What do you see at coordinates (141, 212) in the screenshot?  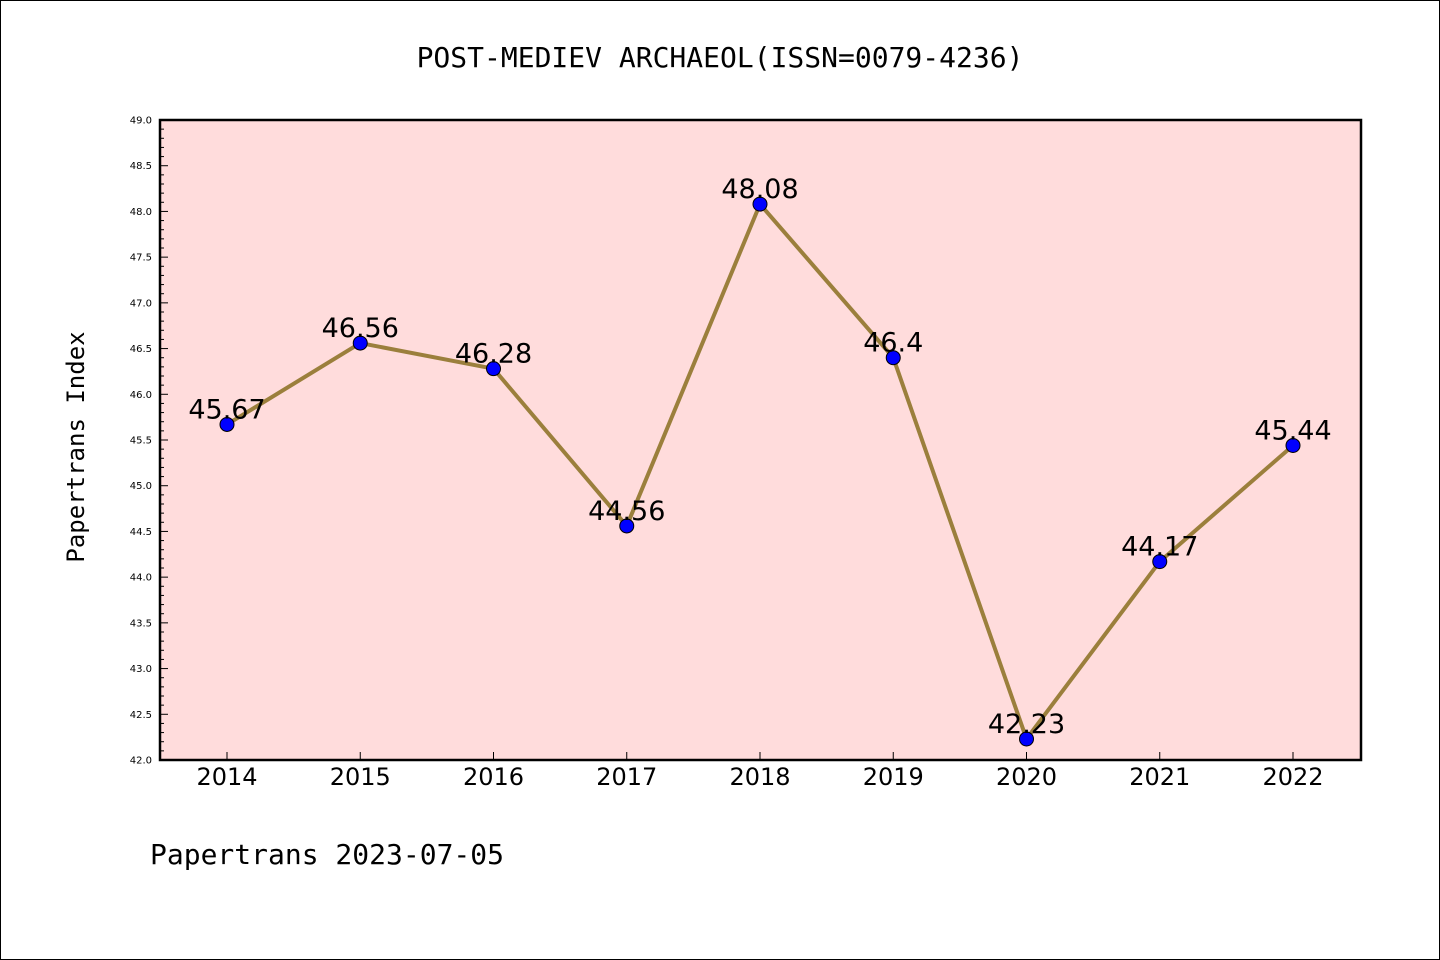 I see `y-tick-label: 48.0` at bounding box center [141, 212].